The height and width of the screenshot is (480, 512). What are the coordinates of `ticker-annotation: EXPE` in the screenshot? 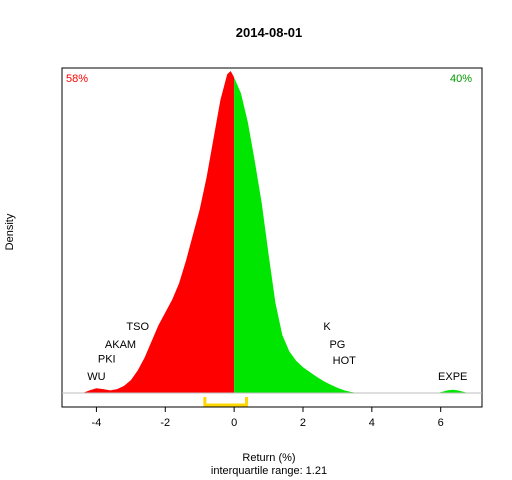 It's located at (452, 377).